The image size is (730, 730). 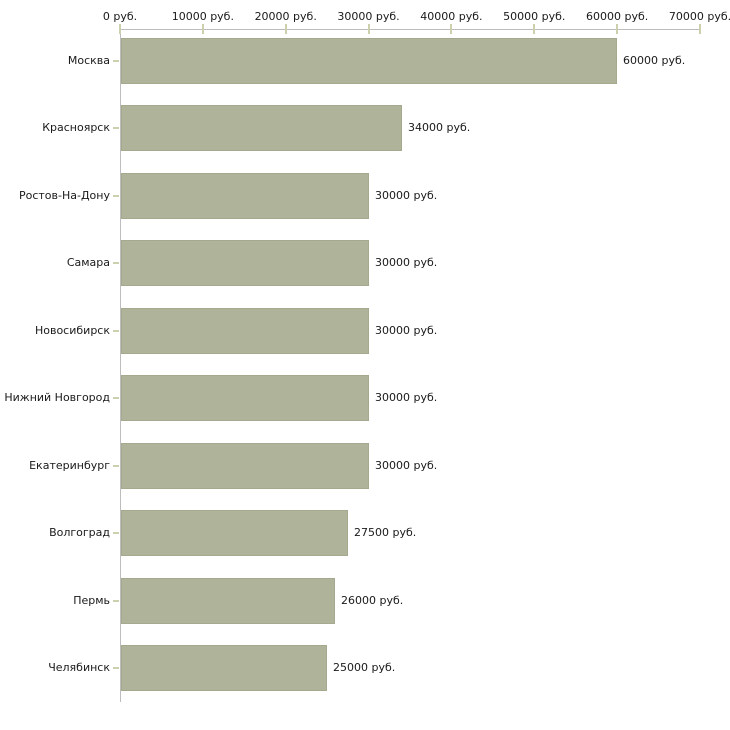 What do you see at coordinates (120, 16) in the screenshot?
I see `x-axis-tick-label: 0 руб.` at bounding box center [120, 16].